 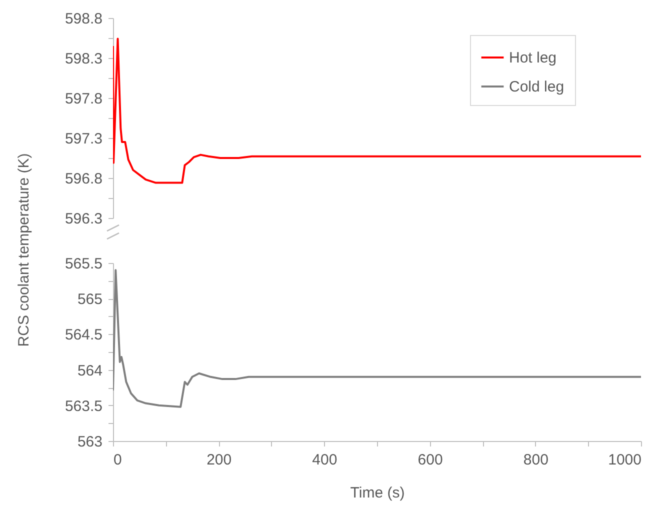 What do you see at coordinates (24, 250) in the screenshot?
I see `y-axis-title: RCS coolant temperature (K)` at bounding box center [24, 250].